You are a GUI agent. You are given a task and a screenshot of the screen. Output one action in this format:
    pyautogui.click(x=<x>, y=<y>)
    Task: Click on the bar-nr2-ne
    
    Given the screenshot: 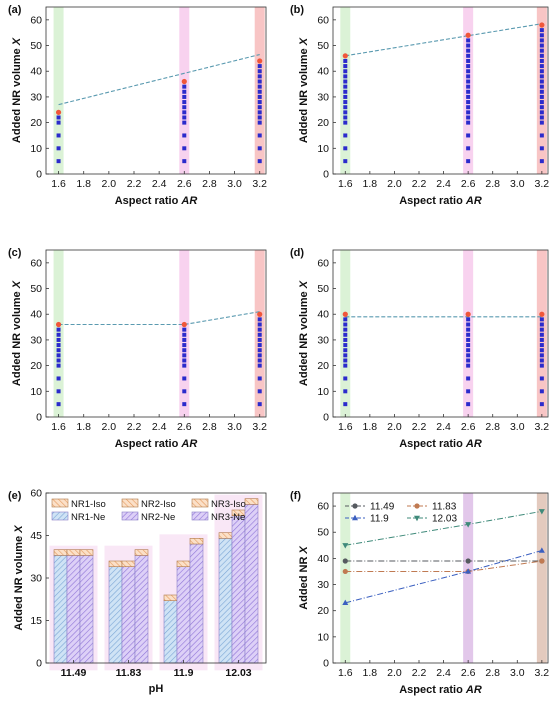 What is the action you would take?
    pyautogui.click(x=183, y=615)
    